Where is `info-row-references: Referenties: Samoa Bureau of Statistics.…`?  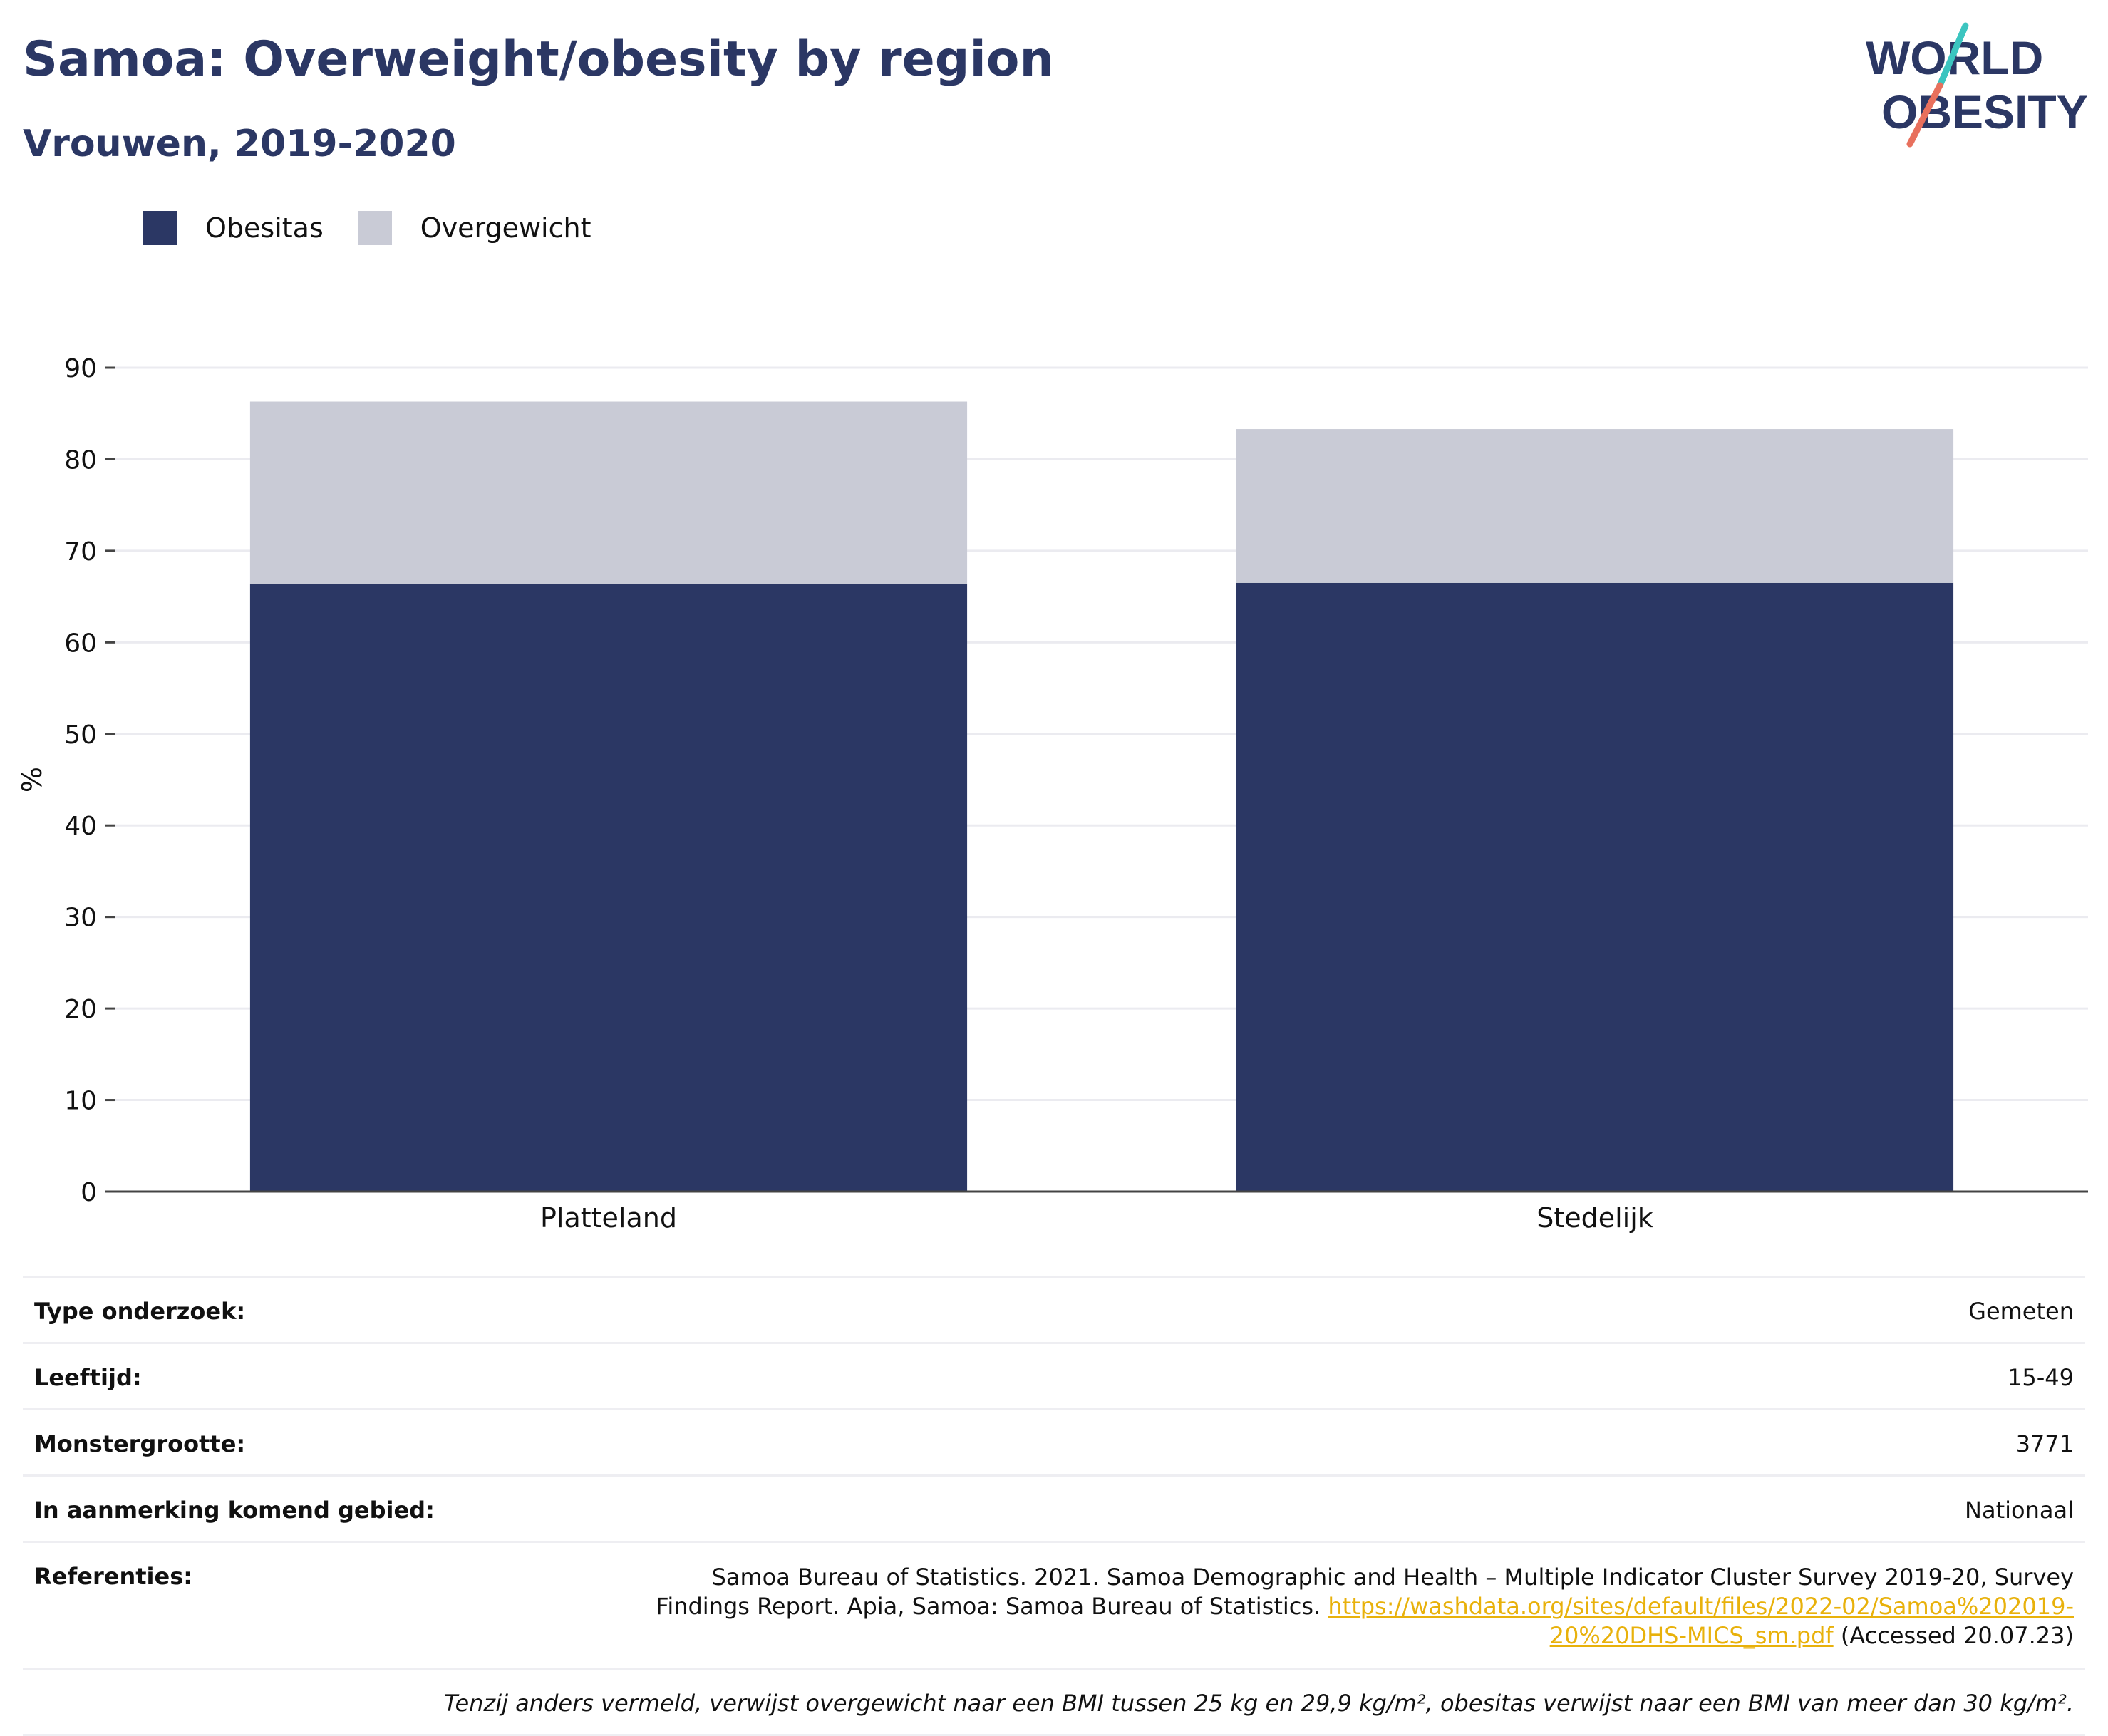 info-row-references: Referenties: Samoa Bureau of Statistics.… is located at coordinates (1054, 1605).